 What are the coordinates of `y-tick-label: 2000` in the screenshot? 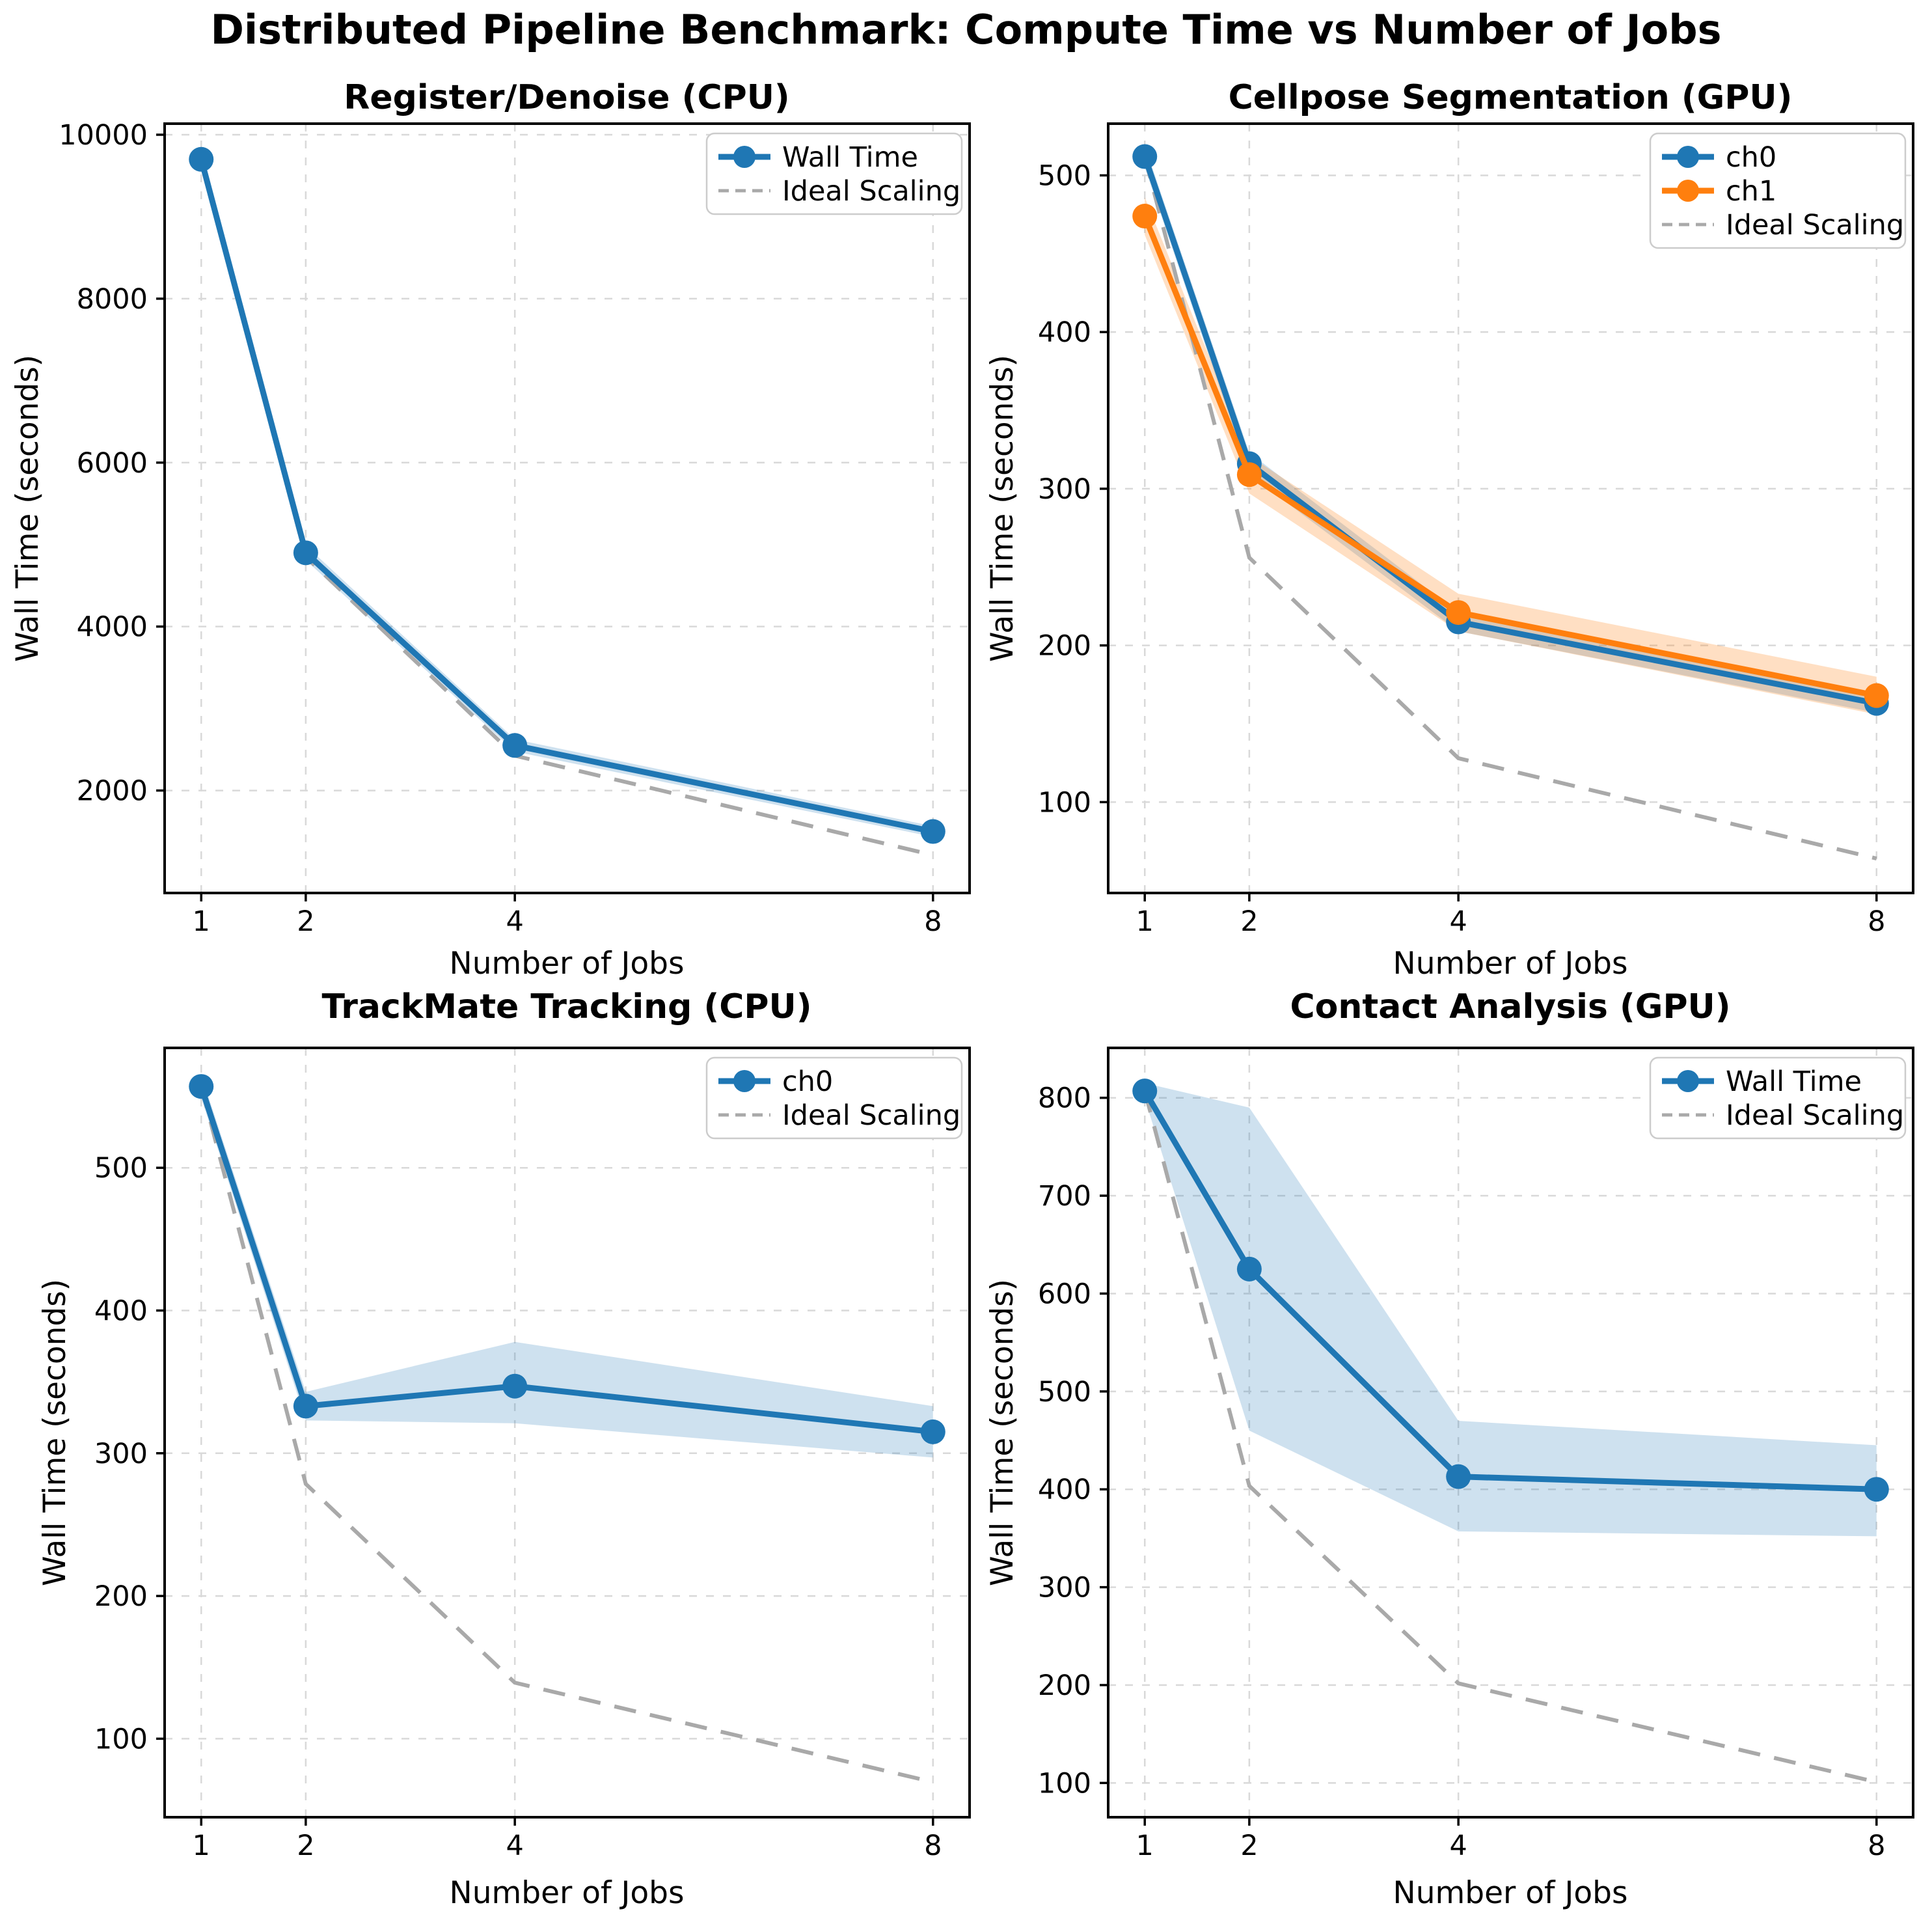 It's located at (112, 791).